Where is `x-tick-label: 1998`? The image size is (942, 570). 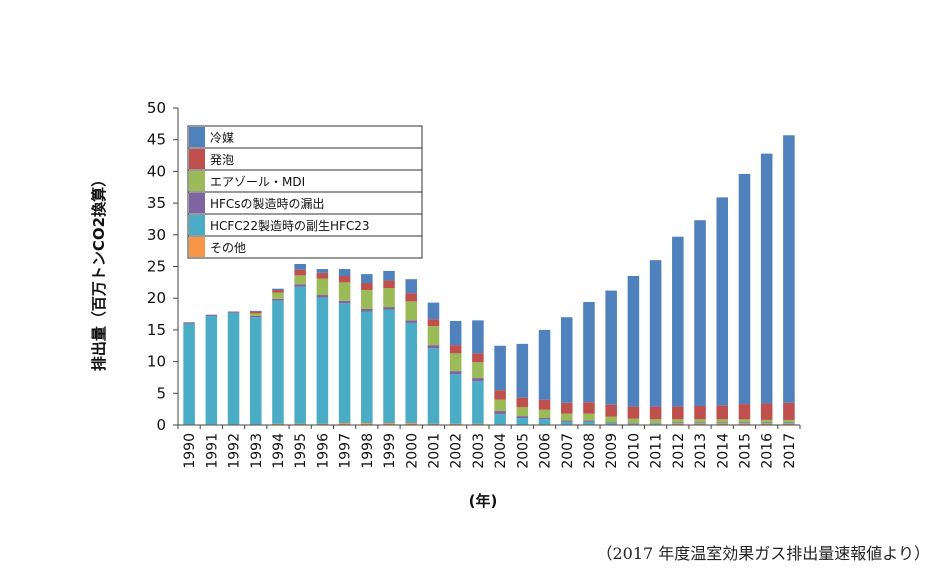
x-tick-label: 1998 is located at coordinates (368, 451).